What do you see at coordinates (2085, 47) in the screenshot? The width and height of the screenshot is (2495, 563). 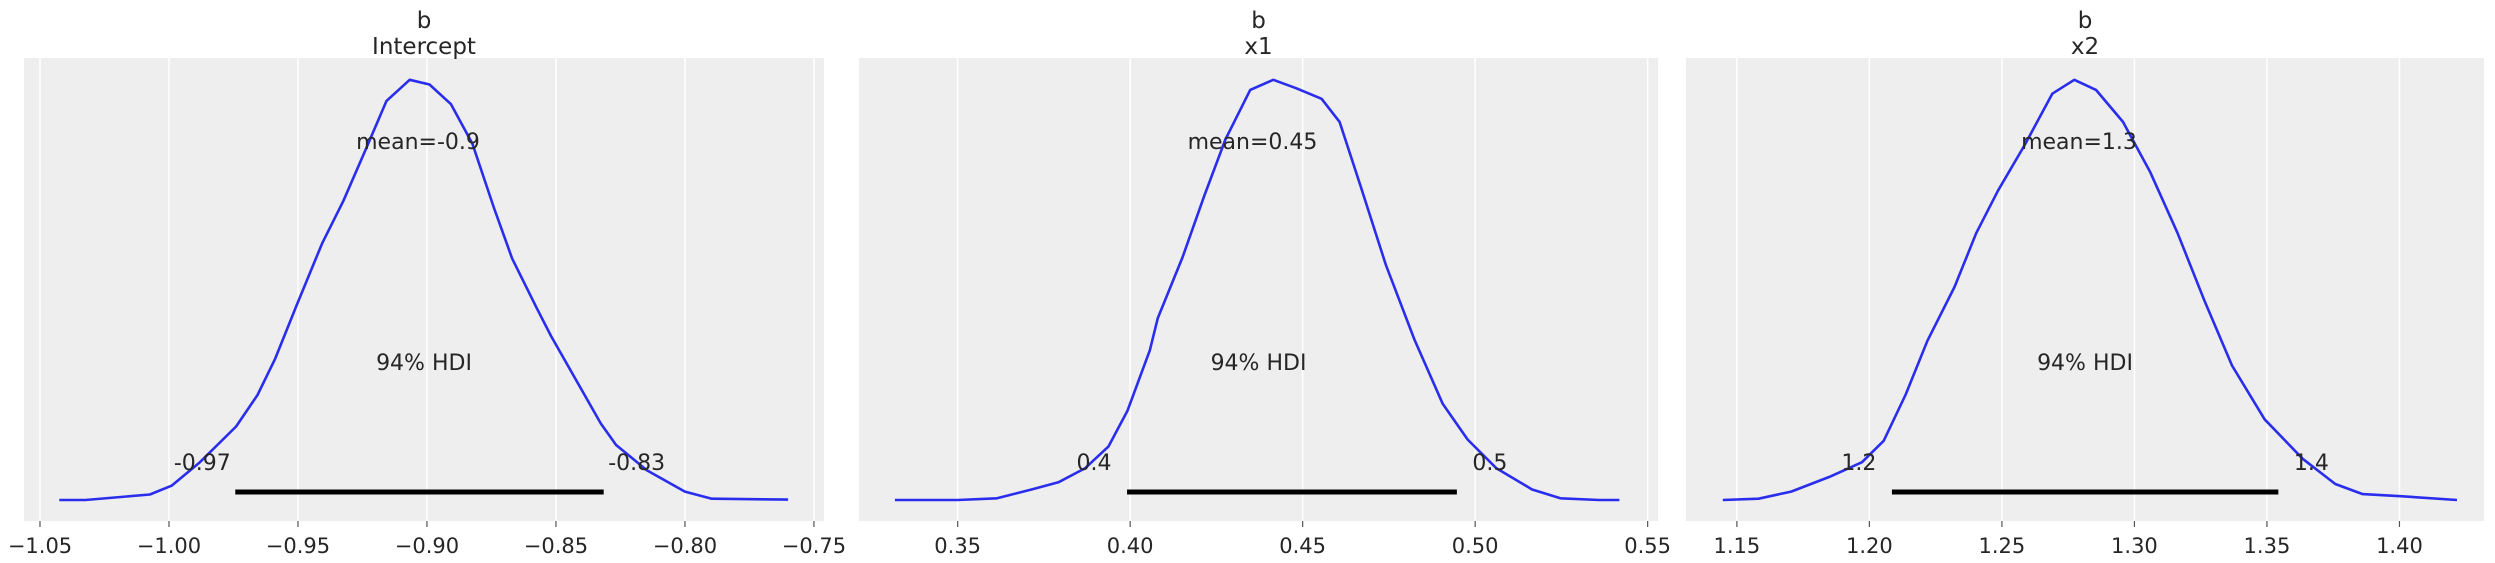 I see `subplot-title-coord: x2` at bounding box center [2085, 47].